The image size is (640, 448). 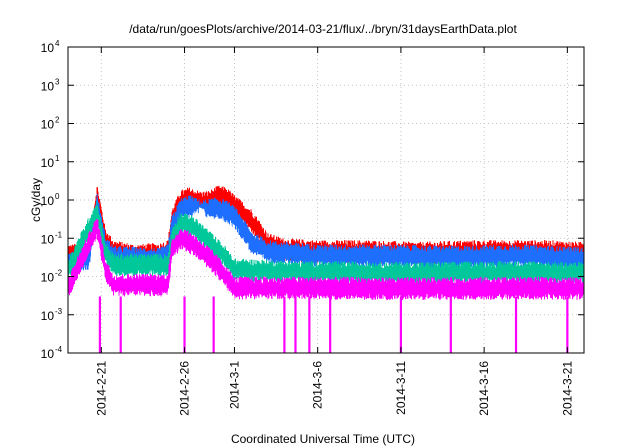 I want to click on x-tick-label: 2014-2-26, so click(x=185, y=388).